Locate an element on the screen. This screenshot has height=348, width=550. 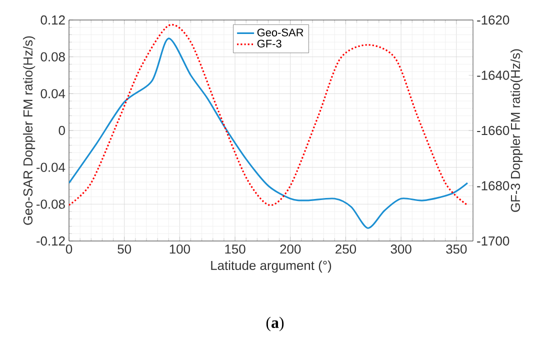
y2-tick-label: -1700 is located at coordinates (493, 241).